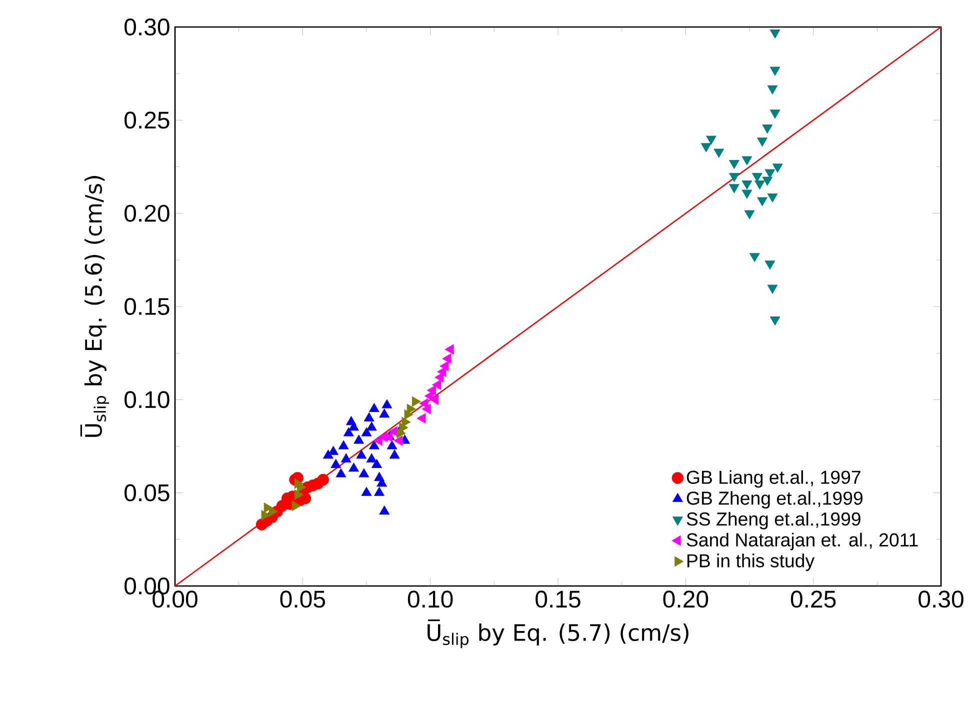 This screenshot has width=979, height=709. Describe the element at coordinates (813, 599) in the screenshot. I see `x-tick-label: 0.25` at that location.